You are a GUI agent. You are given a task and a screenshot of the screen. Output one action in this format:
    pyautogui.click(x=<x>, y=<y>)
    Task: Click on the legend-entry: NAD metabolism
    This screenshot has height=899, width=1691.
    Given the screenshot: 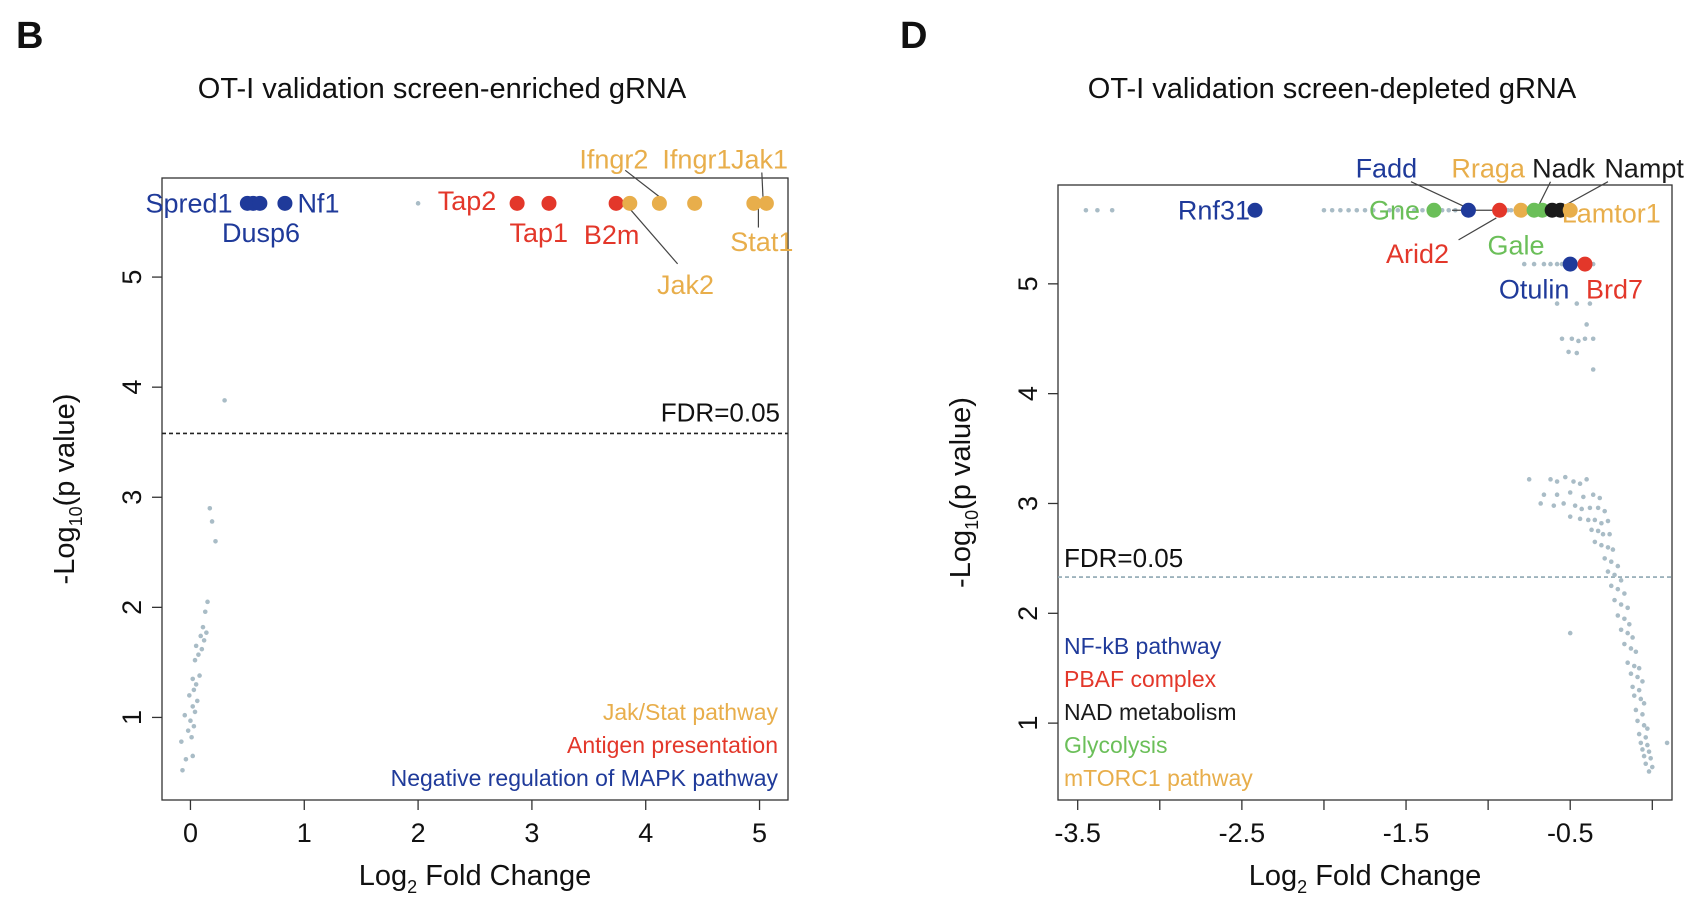 What is the action you would take?
    pyautogui.click(x=1150, y=712)
    